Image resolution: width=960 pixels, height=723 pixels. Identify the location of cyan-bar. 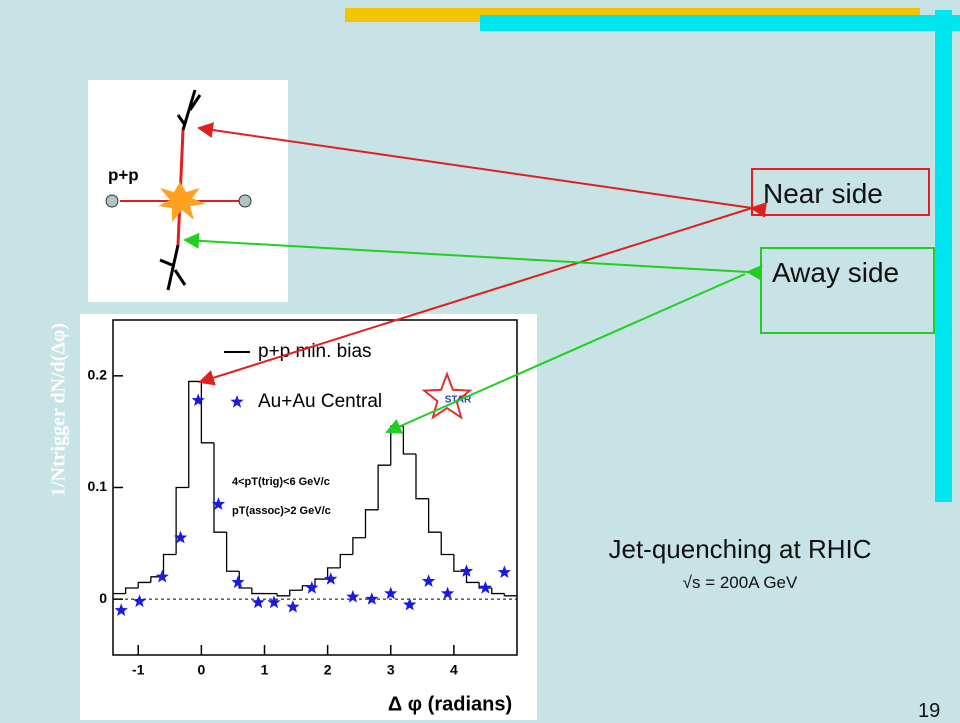
(720, 23).